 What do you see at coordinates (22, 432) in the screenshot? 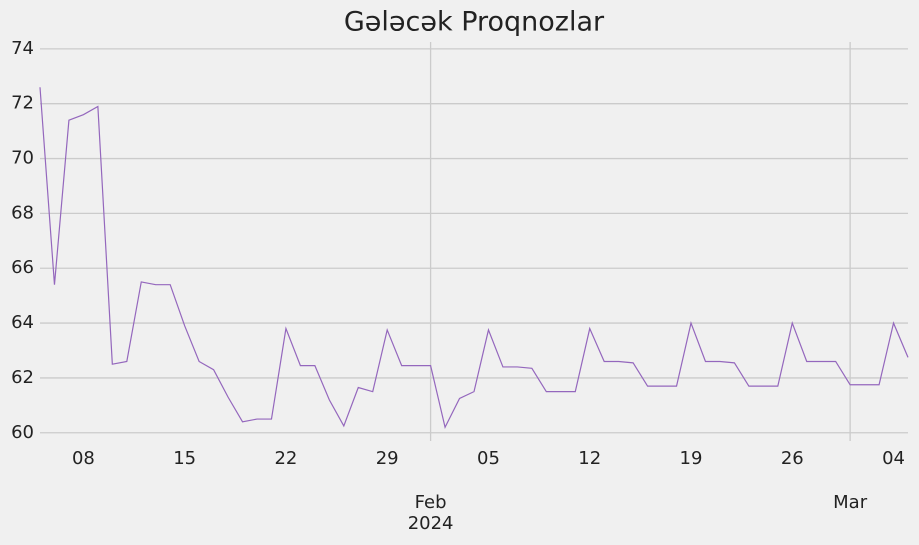
I see `y-tick-label: 60` at bounding box center [22, 432].